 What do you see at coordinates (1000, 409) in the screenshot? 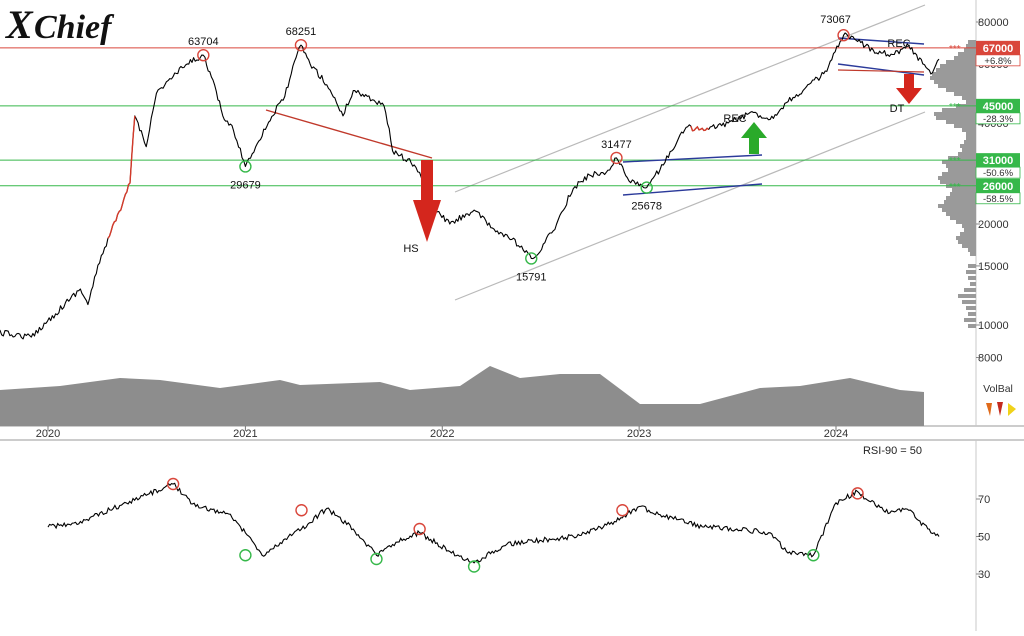
I see `volbal-arrow-red` at bounding box center [1000, 409].